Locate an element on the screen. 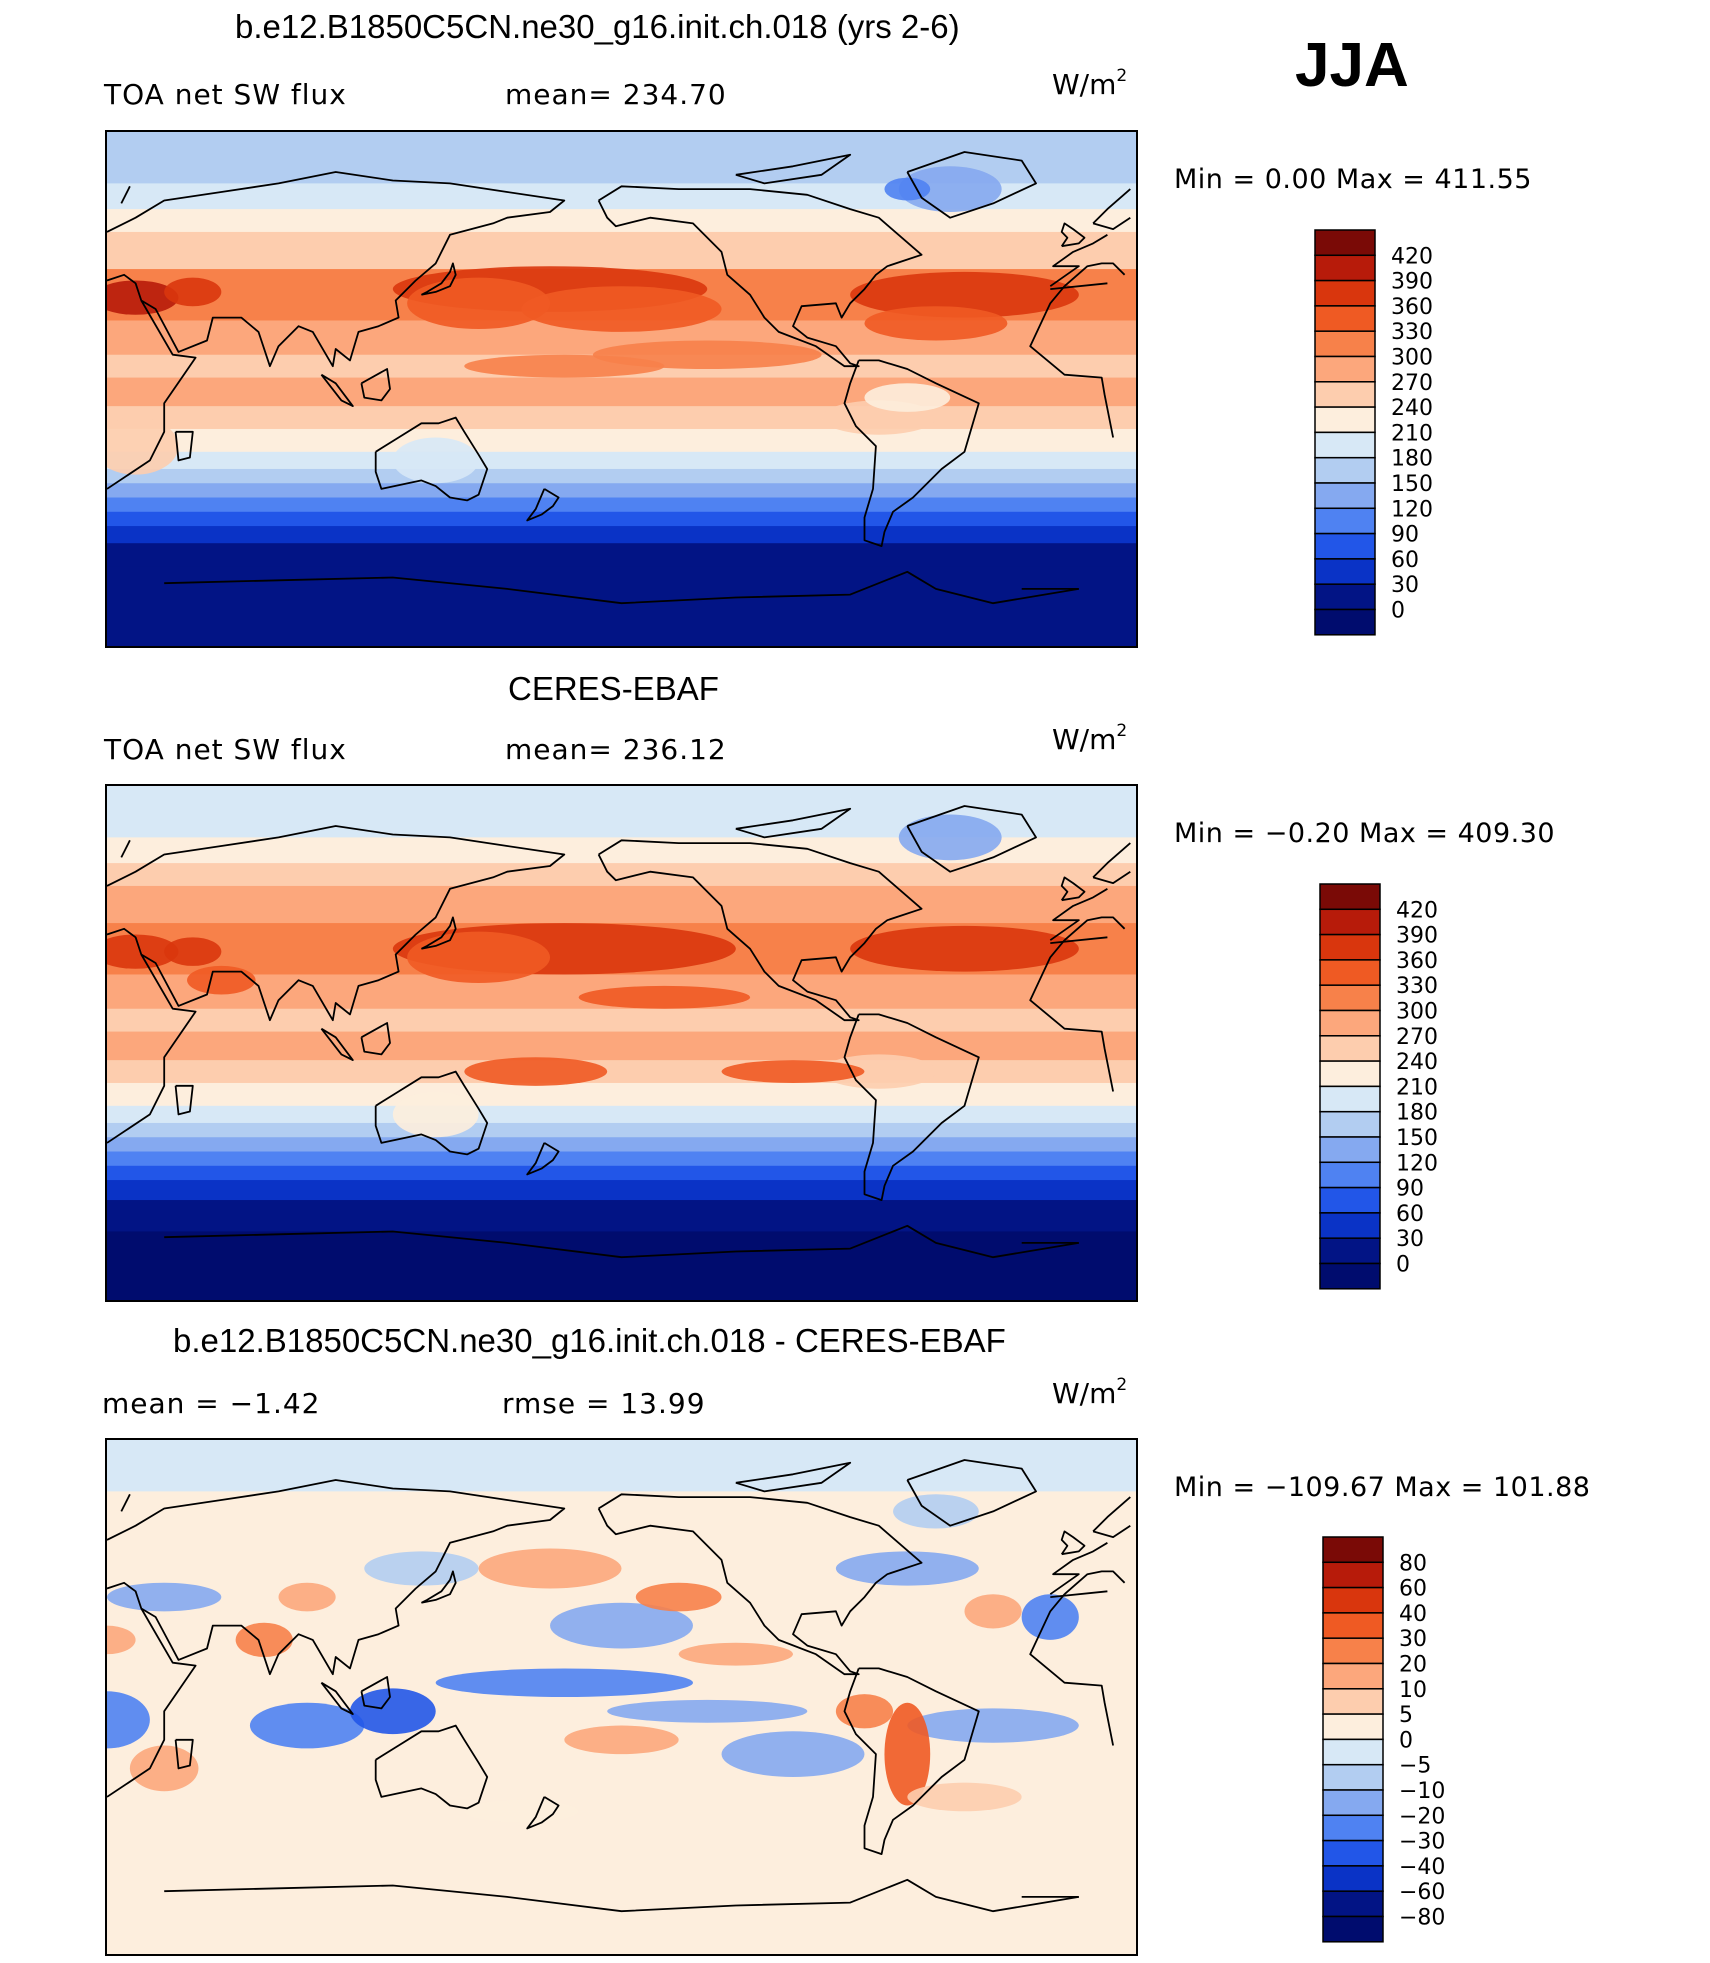 This screenshot has height=1963, width=1710. colorbar-tick-label: 330 is located at coordinates (1412, 332).